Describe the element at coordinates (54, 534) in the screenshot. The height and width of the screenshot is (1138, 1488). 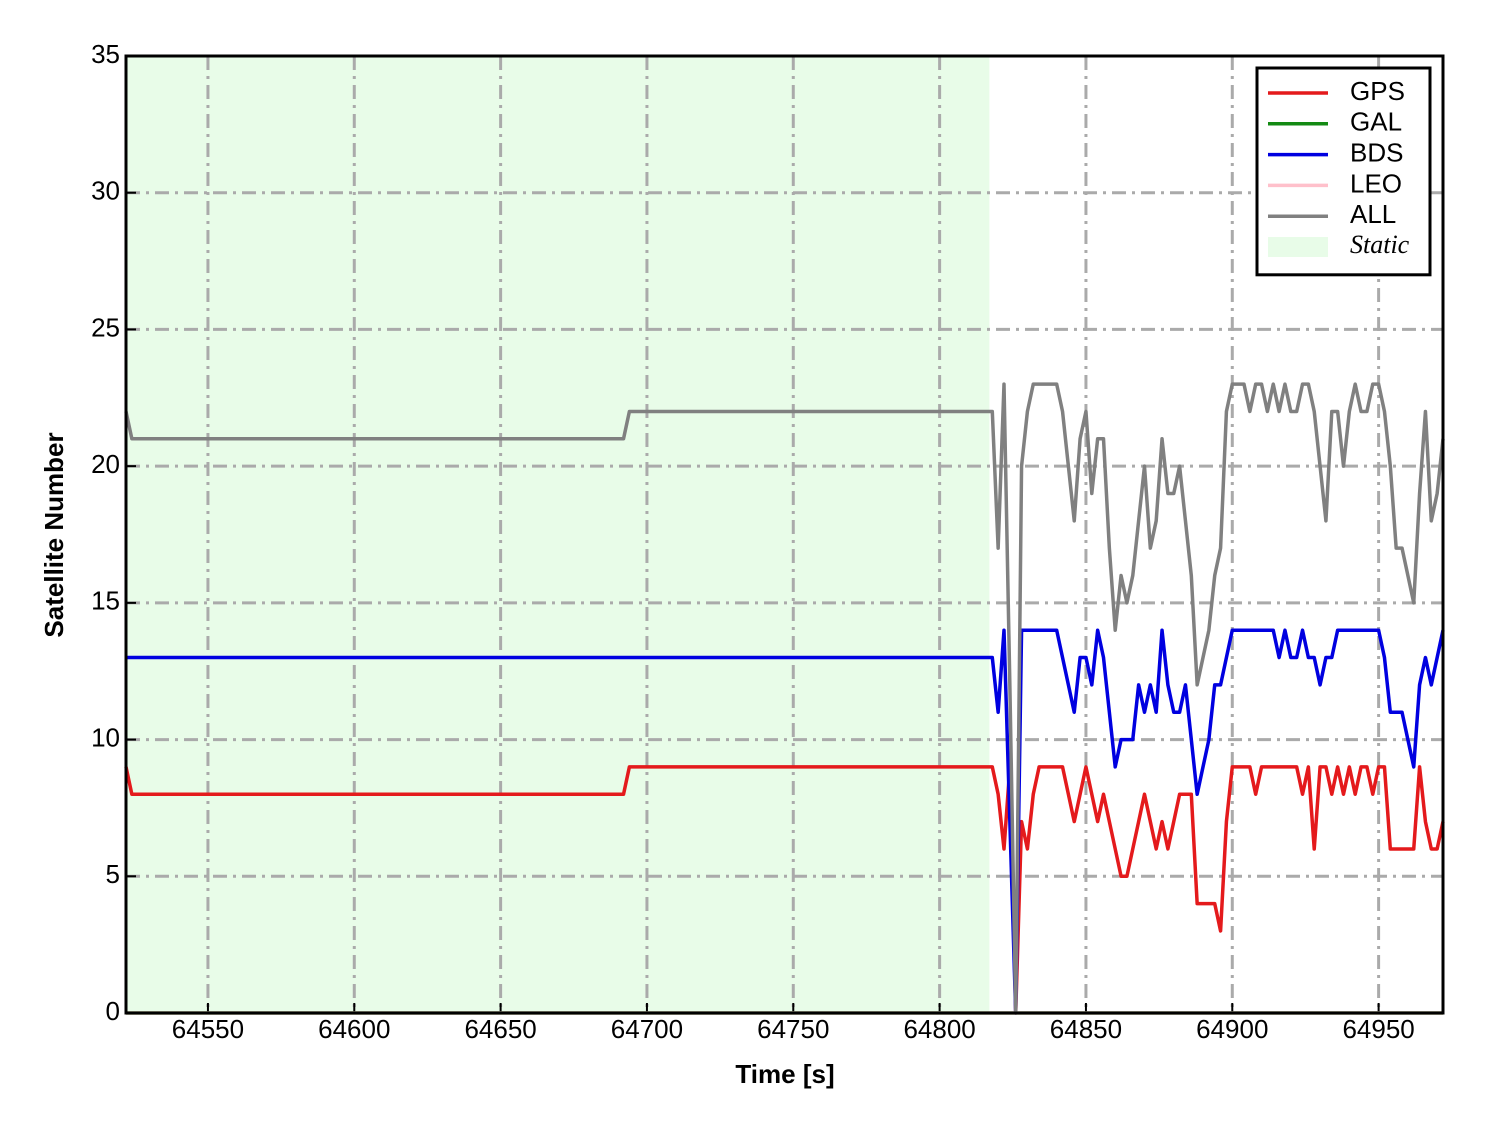
I see `y-axis-label: Satellite Number` at that location.